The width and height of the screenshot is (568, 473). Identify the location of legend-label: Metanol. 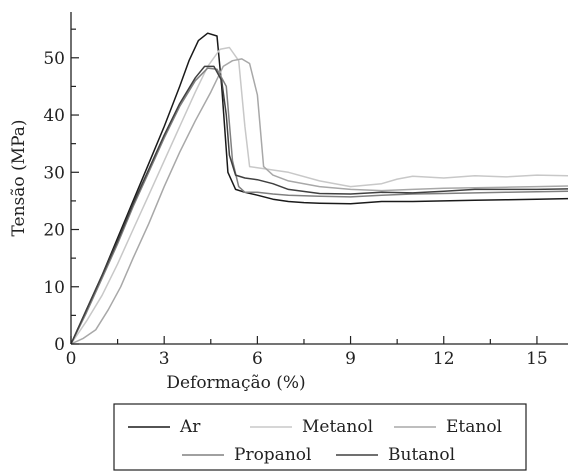
(337, 427).